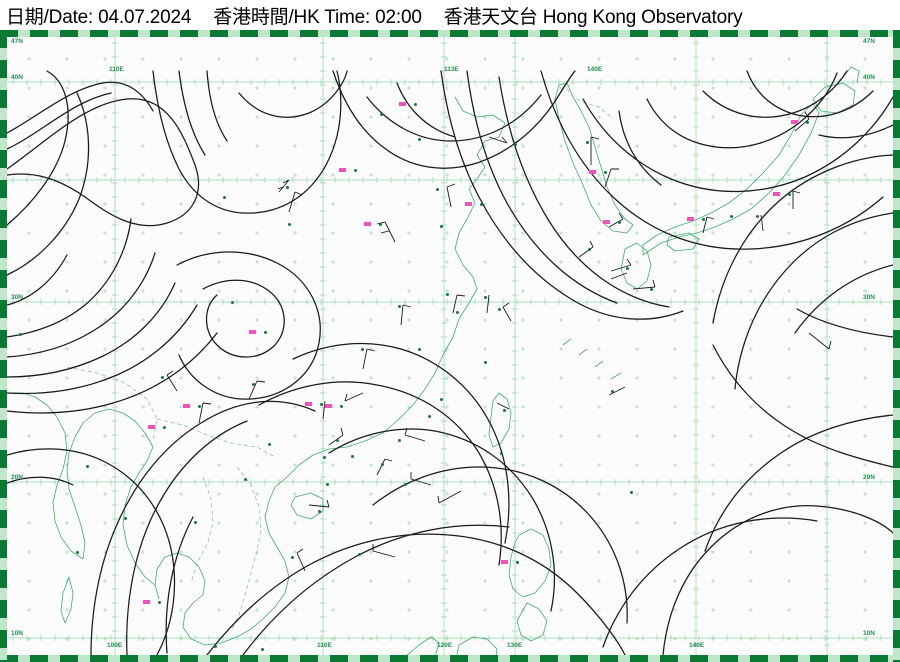 This screenshot has height=662, width=900. What do you see at coordinates (450, 658) in the screenshot?
I see `frame-bottom` at bounding box center [450, 658].